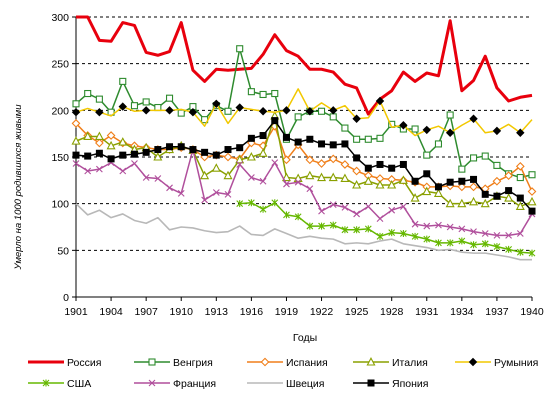 This screenshot has width=553, height=400. What do you see at coordinates (84, 363) in the screenshot?
I see `legend-label: Россия` at bounding box center [84, 363].